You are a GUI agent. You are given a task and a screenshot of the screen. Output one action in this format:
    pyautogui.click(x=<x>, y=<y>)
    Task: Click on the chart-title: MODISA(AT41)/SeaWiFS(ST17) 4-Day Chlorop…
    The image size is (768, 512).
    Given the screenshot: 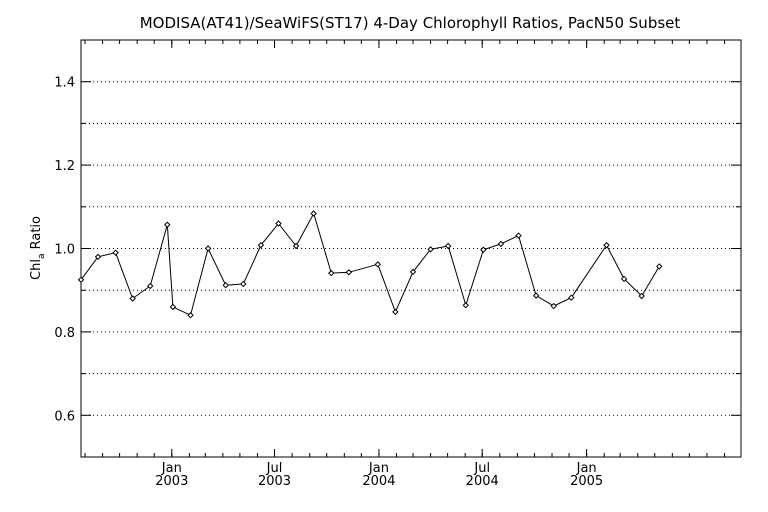 What is the action you would take?
    pyautogui.click(x=410, y=23)
    